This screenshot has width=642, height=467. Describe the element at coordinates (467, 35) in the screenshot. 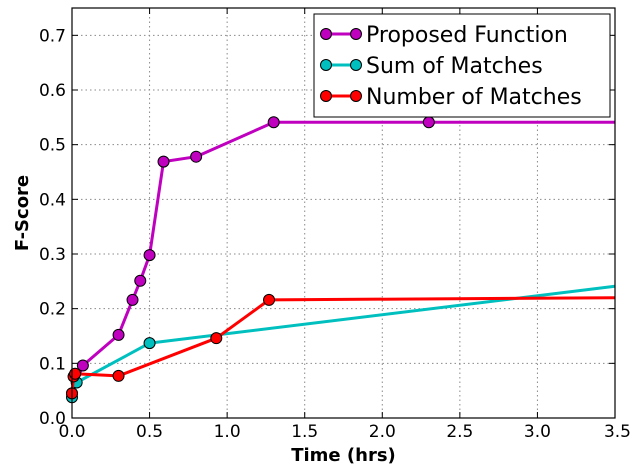

I see `legend-label: Proposed Function` at that location.